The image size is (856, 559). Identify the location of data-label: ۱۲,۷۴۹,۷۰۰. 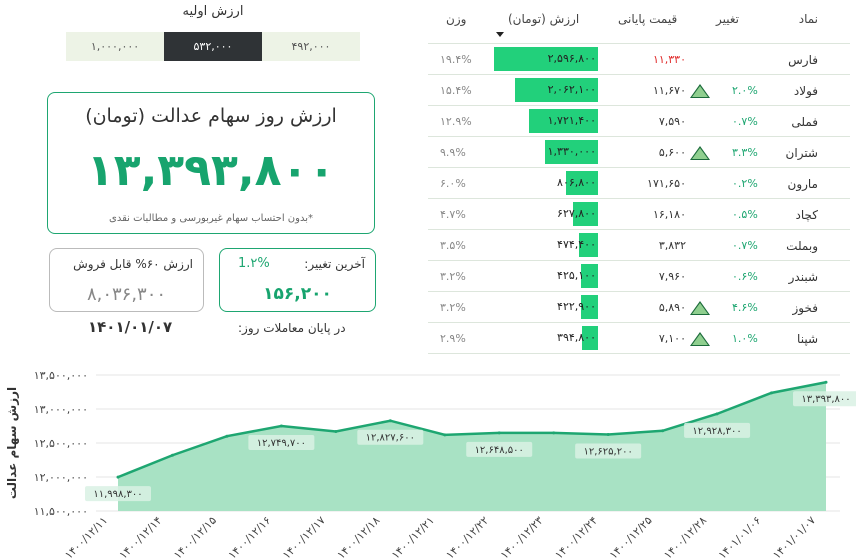
(281, 443).